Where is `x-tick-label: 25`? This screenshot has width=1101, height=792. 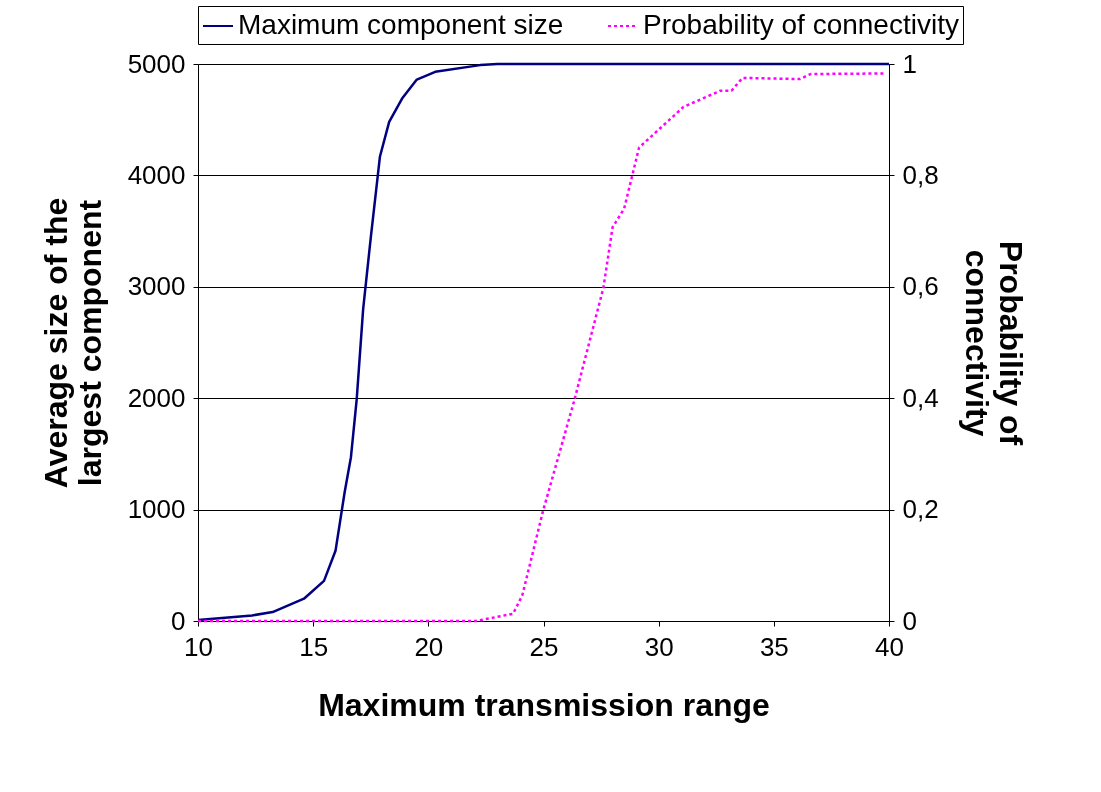
x-tick-label: 25 is located at coordinates (544, 646).